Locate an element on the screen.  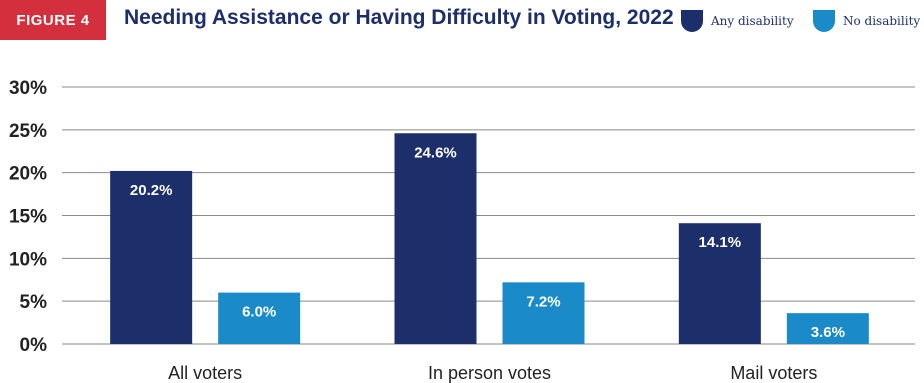
legend-label-no-disability: No disability is located at coordinates (882, 21).